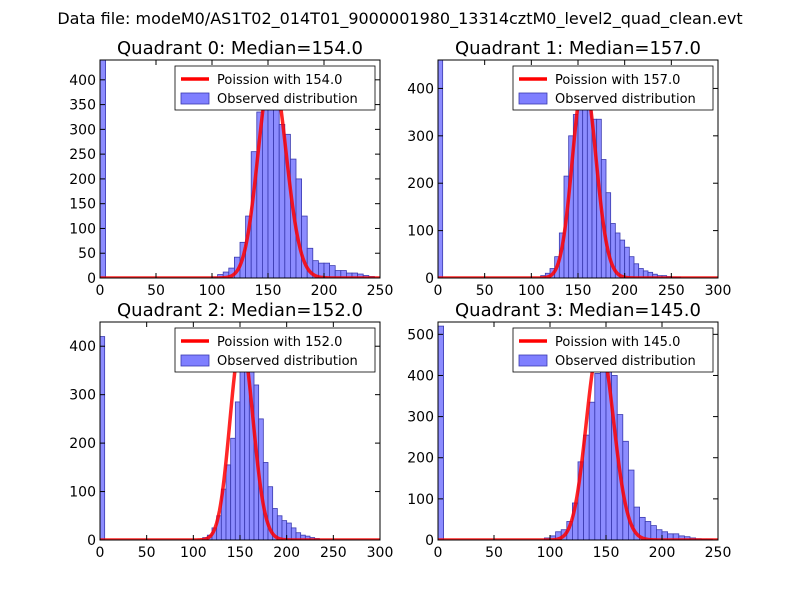  I want to click on panel-title: Quadrant 3: Median=145.0, so click(578, 310).